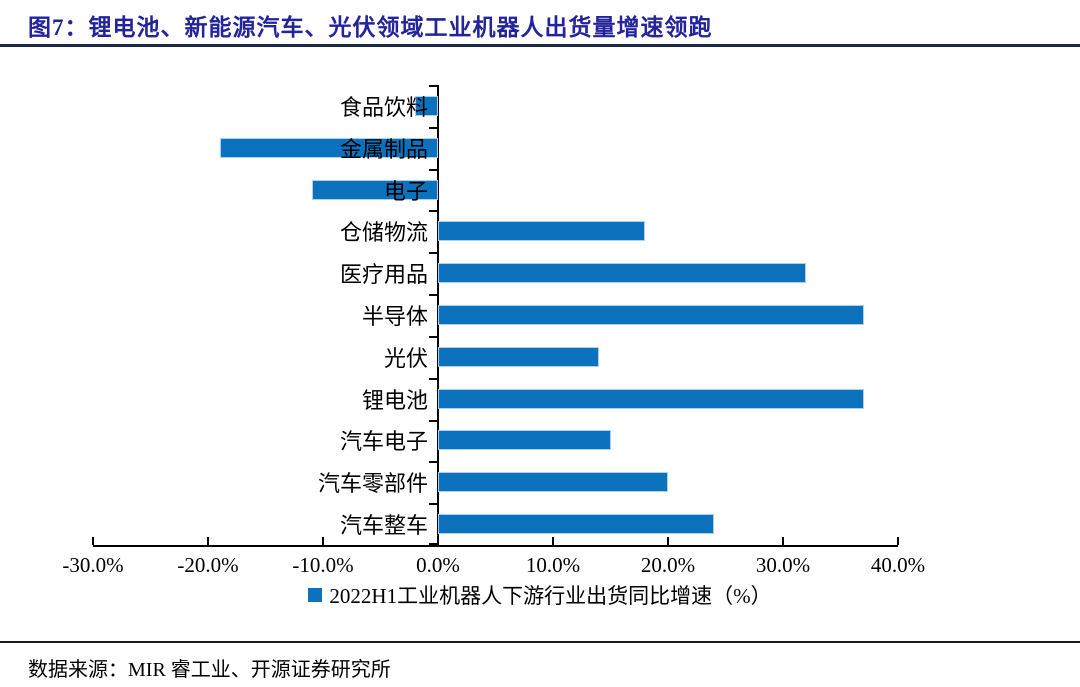 This screenshot has width=1080, height=687. What do you see at coordinates (540, 642) in the screenshot?
I see `footer-divider` at bounding box center [540, 642].